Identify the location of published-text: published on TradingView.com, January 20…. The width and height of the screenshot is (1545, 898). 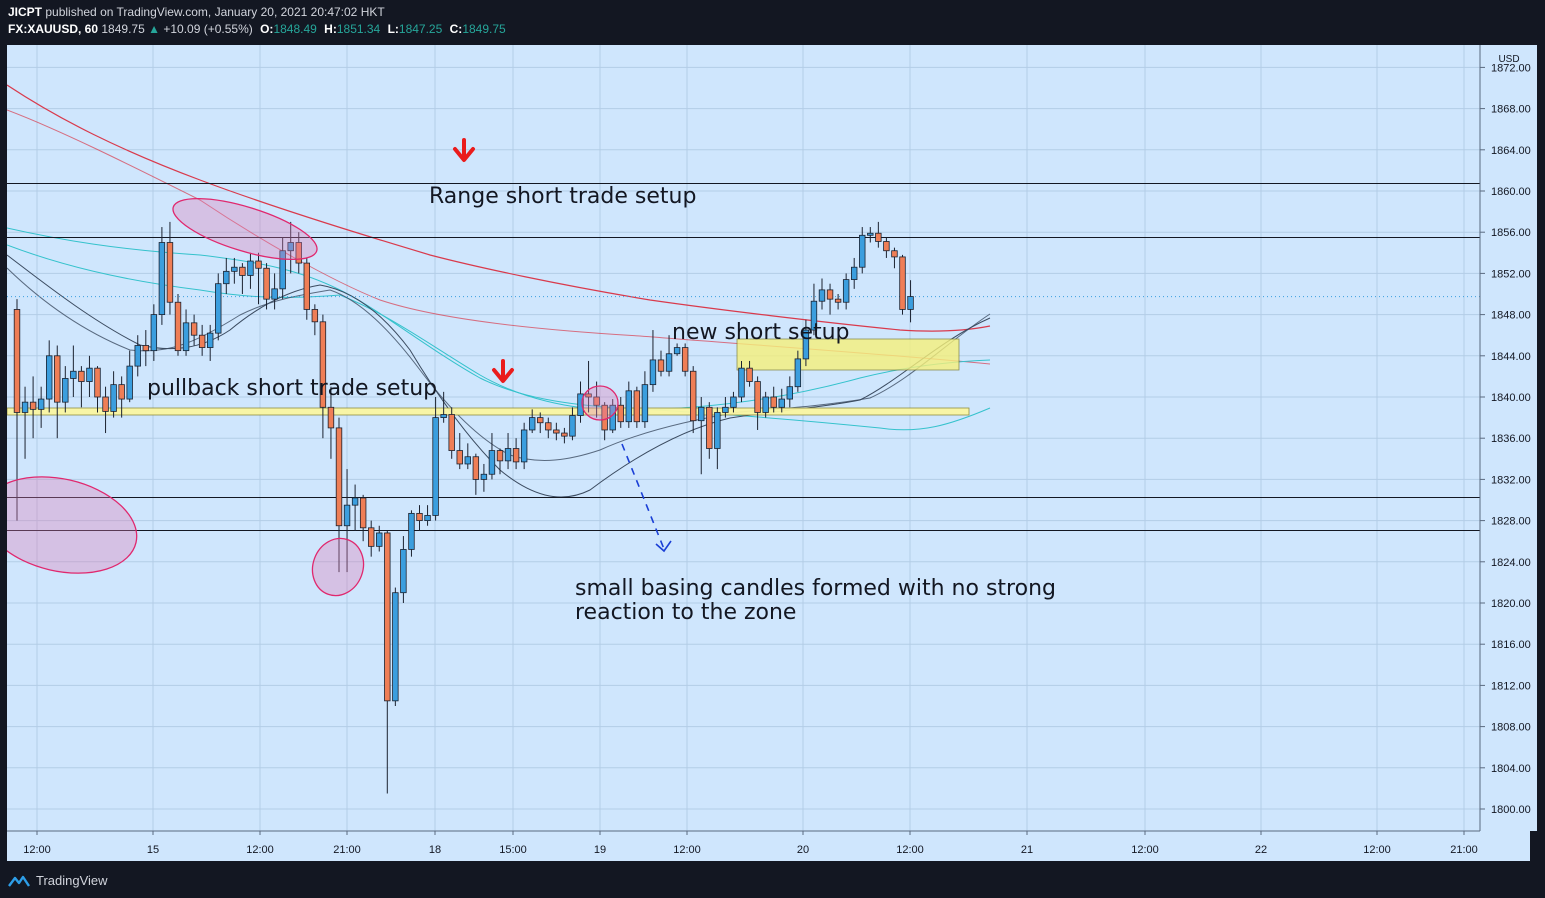
(215, 12).